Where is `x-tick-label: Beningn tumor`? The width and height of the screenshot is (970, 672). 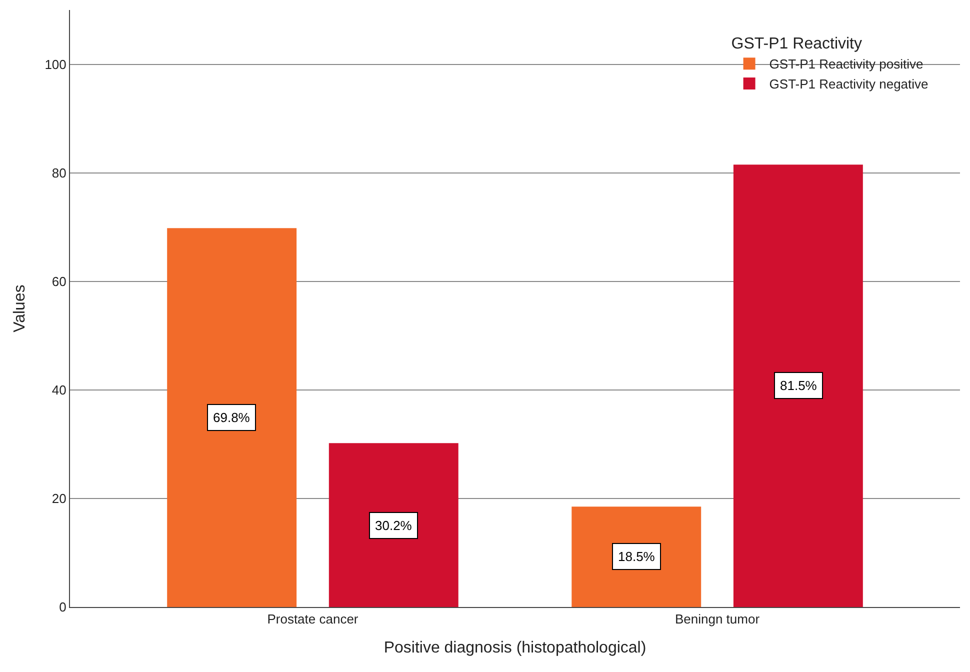 x-tick-label: Beningn tumor is located at coordinates (717, 619).